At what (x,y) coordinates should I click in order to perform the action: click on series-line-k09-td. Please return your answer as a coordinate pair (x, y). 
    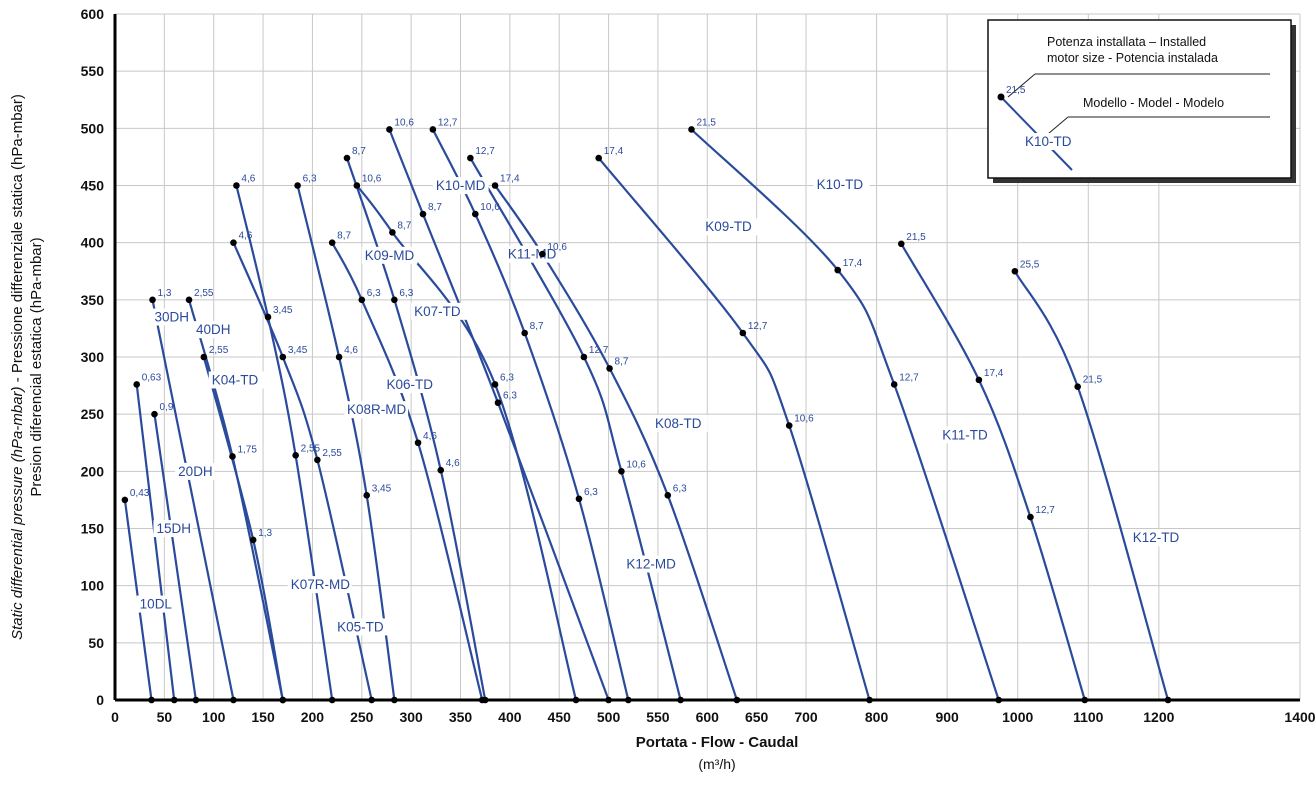
    Looking at the image, I should click on (734, 429).